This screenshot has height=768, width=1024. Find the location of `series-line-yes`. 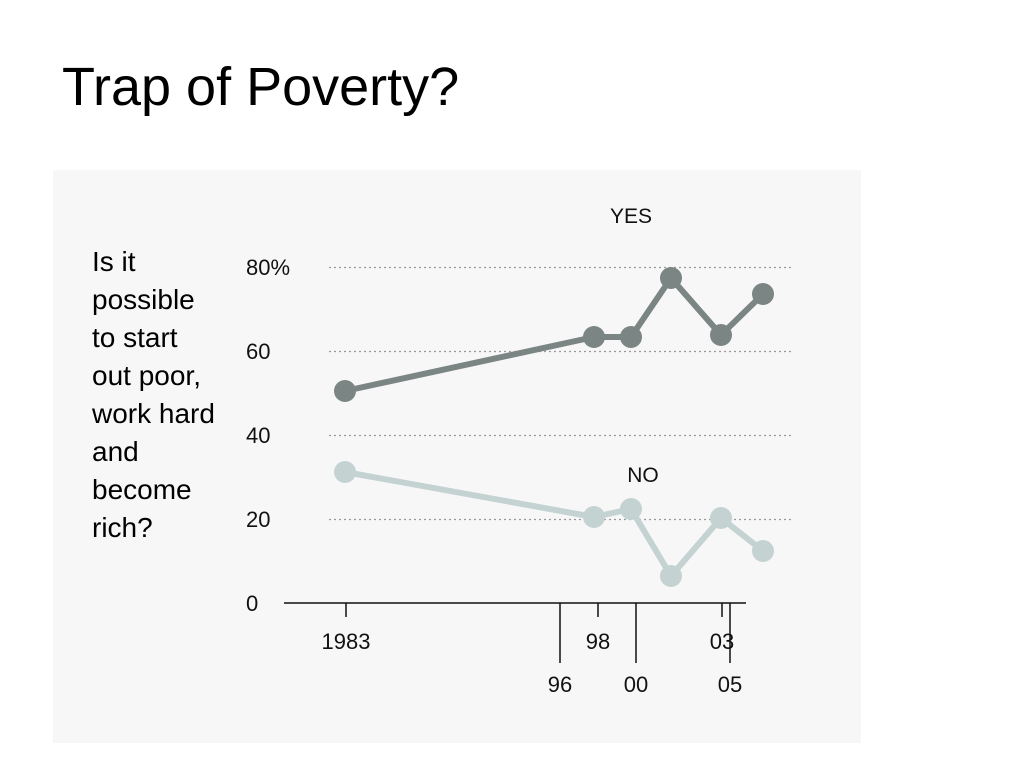

series-line-yes is located at coordinates (555, 334).